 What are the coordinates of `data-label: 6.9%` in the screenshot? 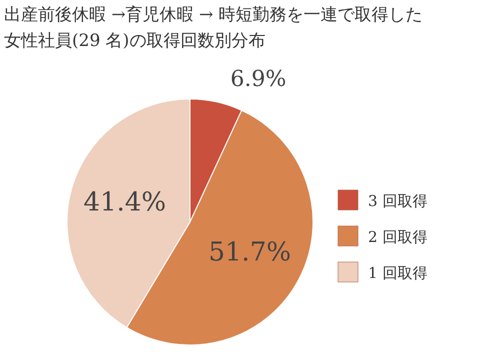 It's located at (258, 79).